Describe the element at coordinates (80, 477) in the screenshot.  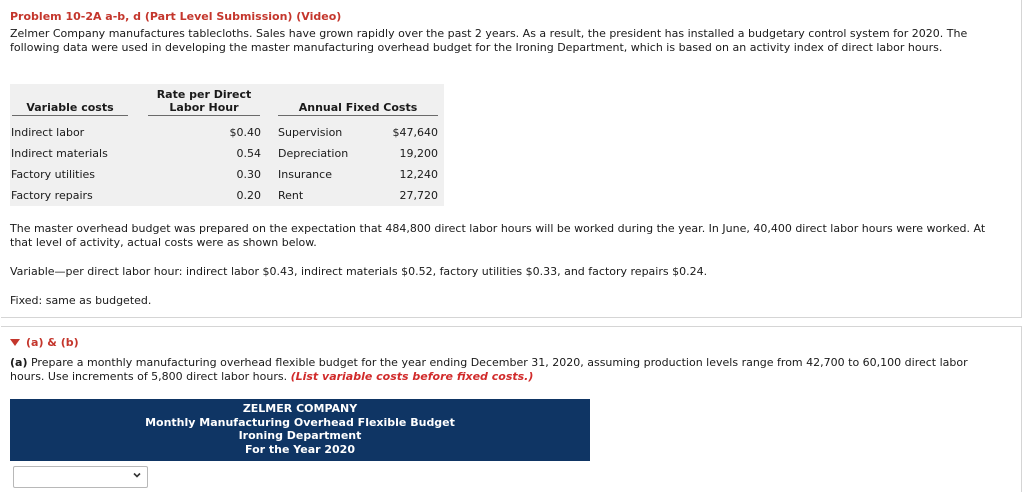
I see `line-item-dropdown` at that location.